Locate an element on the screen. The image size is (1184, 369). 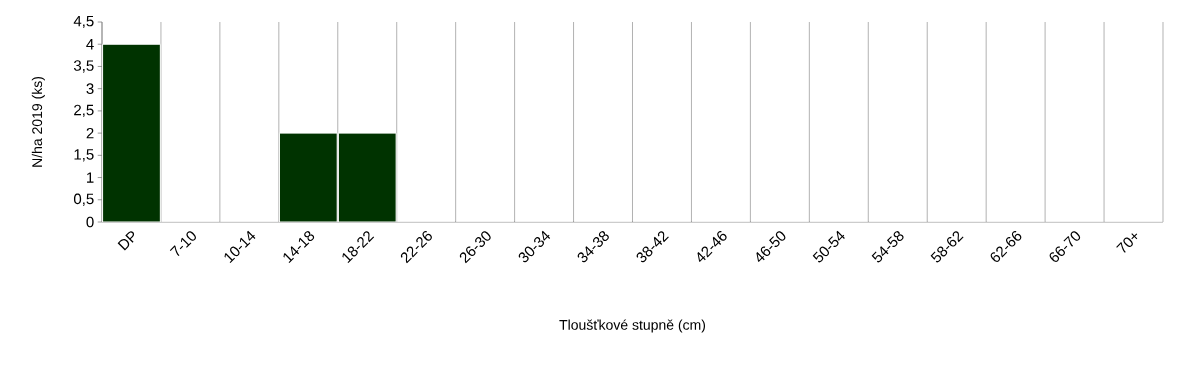
y-tick-label: 1 is located at coordinates (90, 177).